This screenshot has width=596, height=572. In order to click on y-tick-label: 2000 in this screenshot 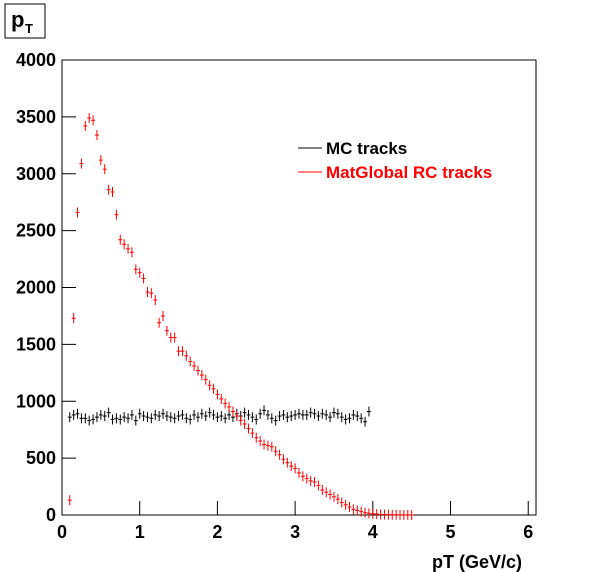, I will do `click(36, 288)`.